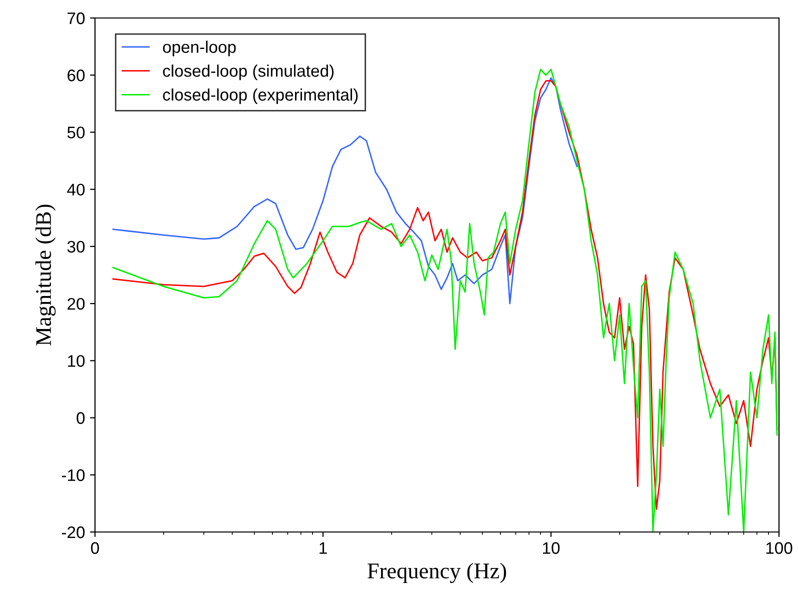 This screenshot has height=606, width=799. I want to click on legend-label: closed-loop (experimental), so click(260, 96).